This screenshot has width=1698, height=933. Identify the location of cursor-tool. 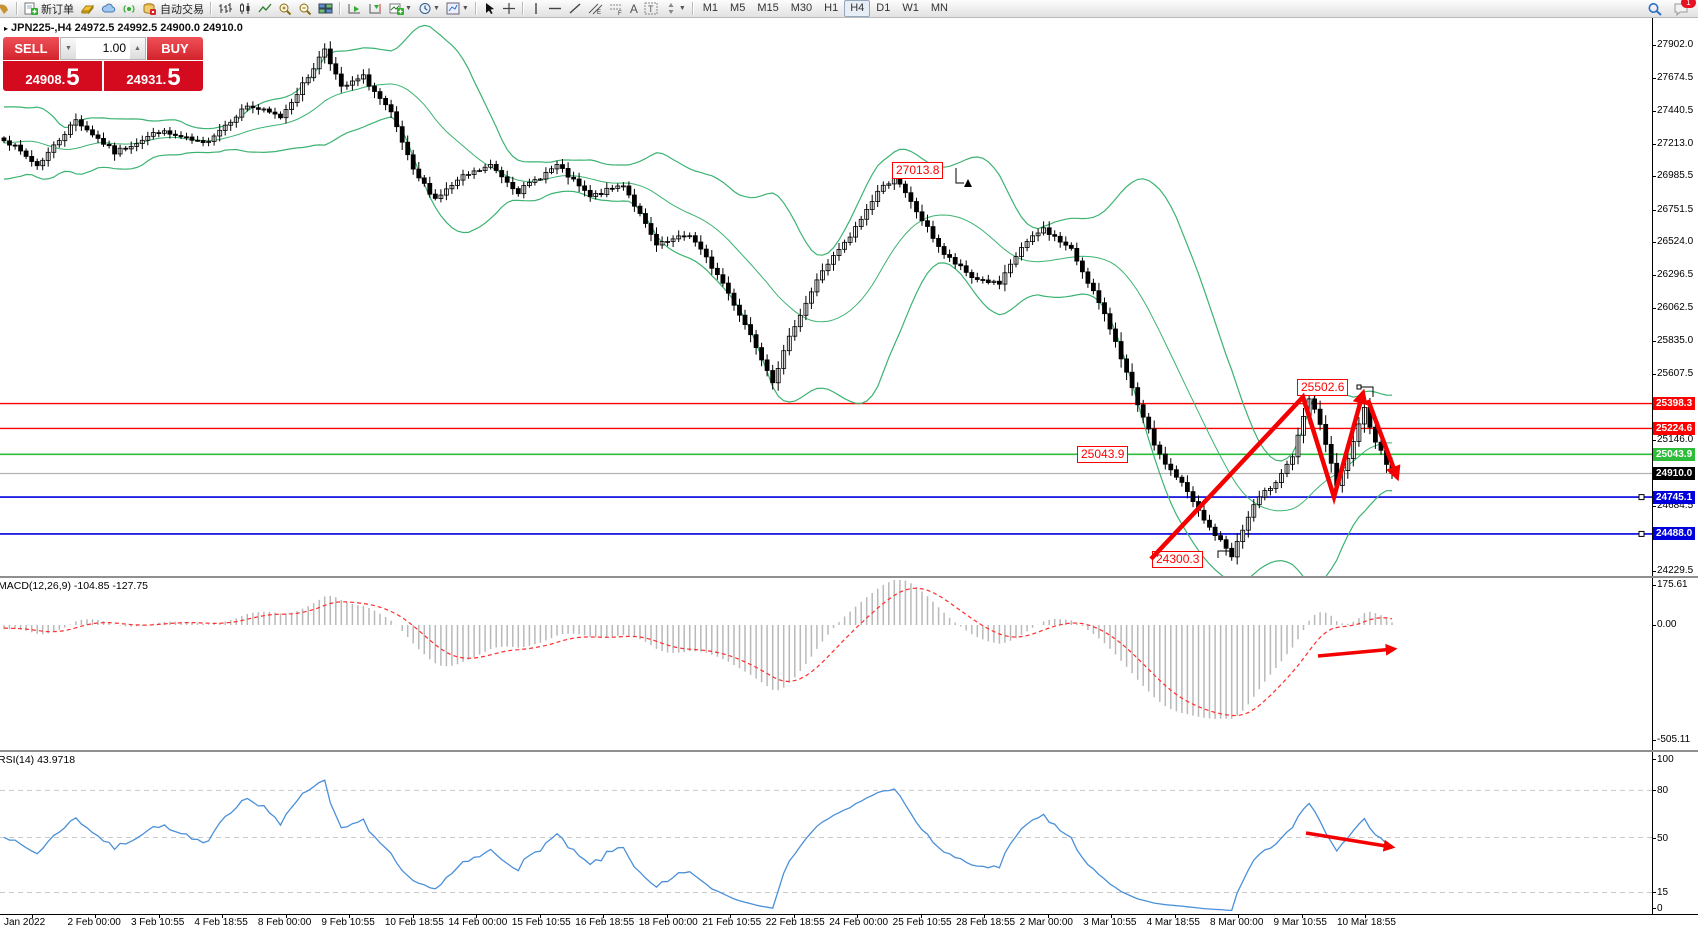
(489, 8).